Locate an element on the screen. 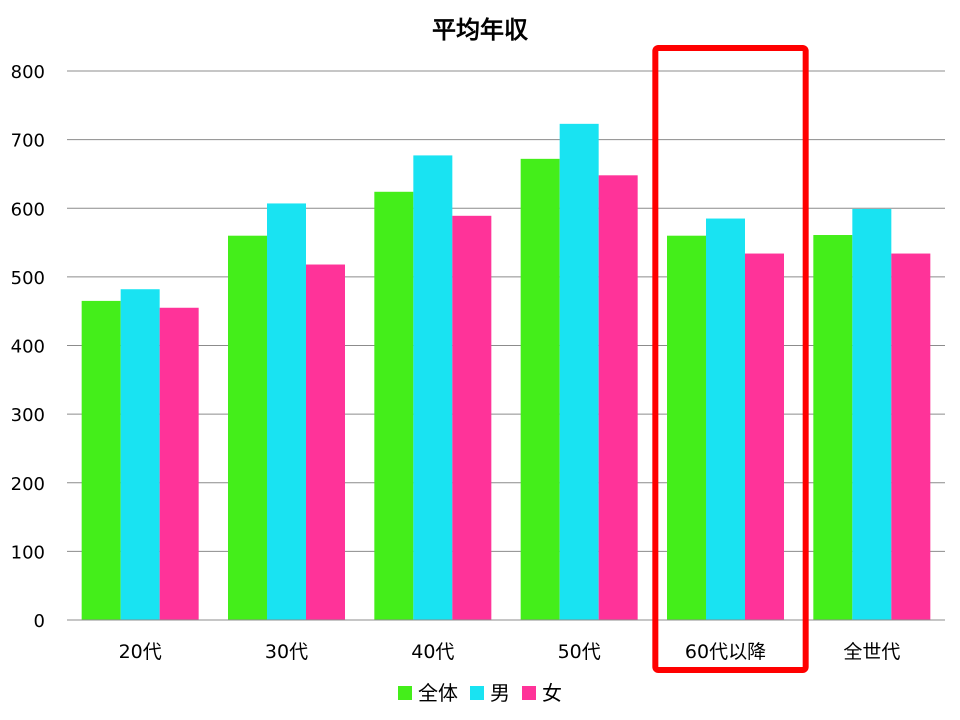  legend-swatch-男 is located at coordinates (477, 693).